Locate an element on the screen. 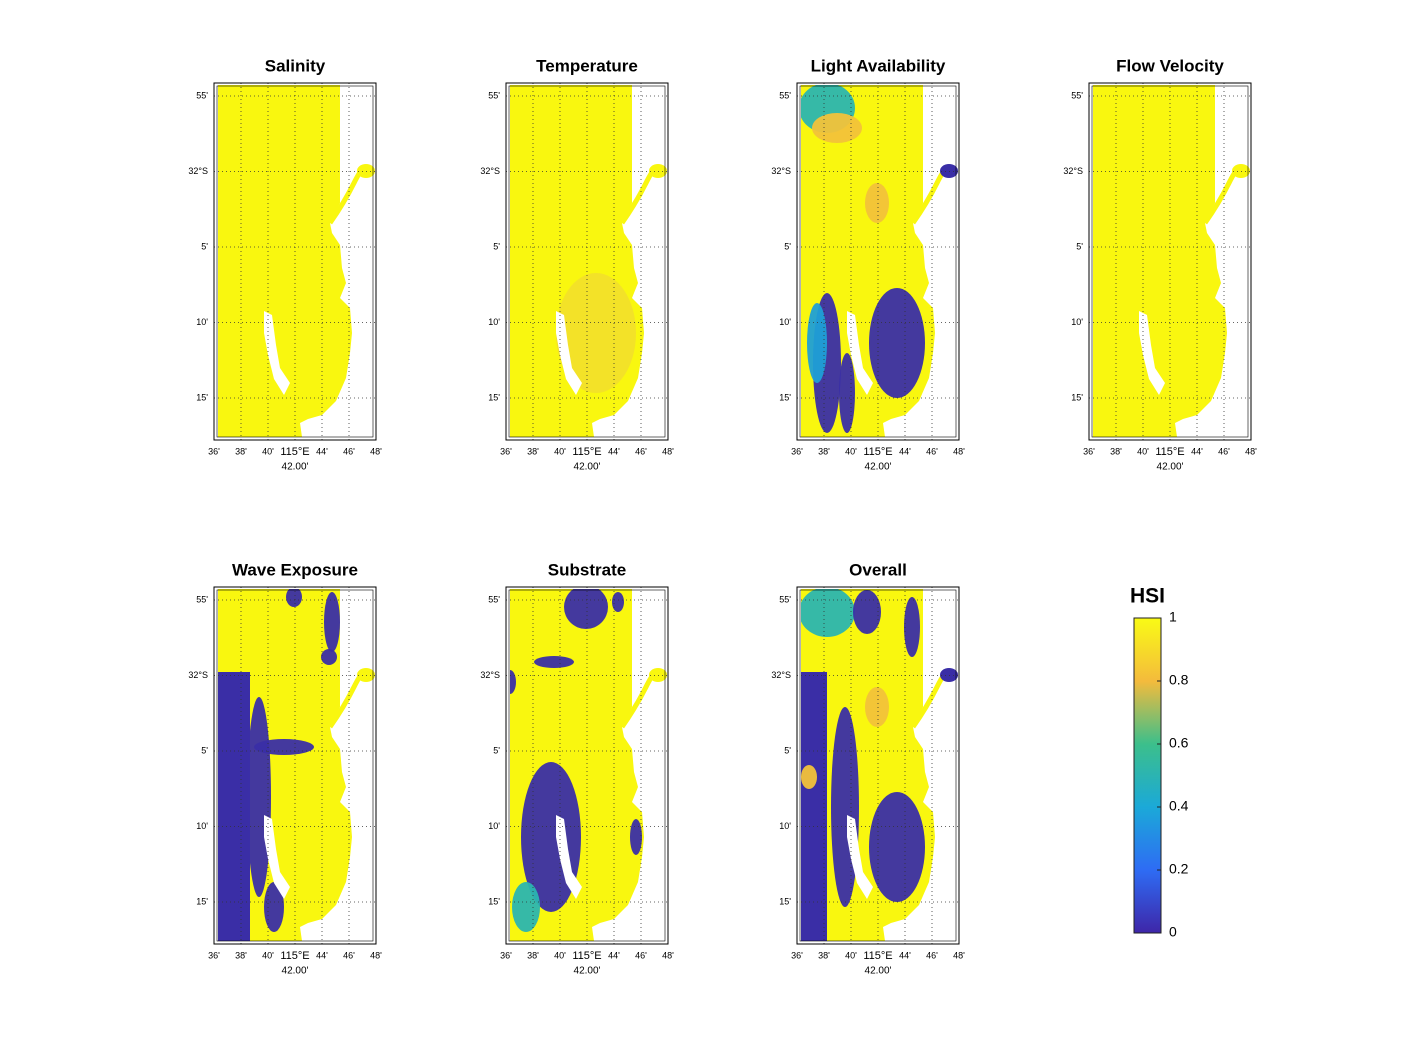  panel-title: Wave Exposure is located at coordinates (295, 569).